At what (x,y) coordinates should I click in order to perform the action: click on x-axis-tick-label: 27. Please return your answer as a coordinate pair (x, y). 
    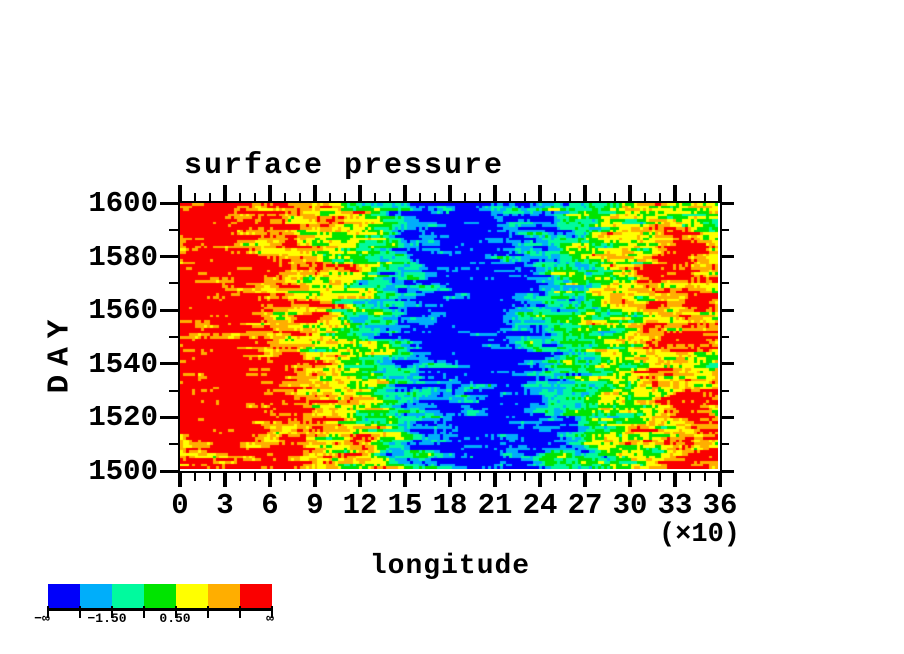
    Looking at the image, I should click on (585, 505).